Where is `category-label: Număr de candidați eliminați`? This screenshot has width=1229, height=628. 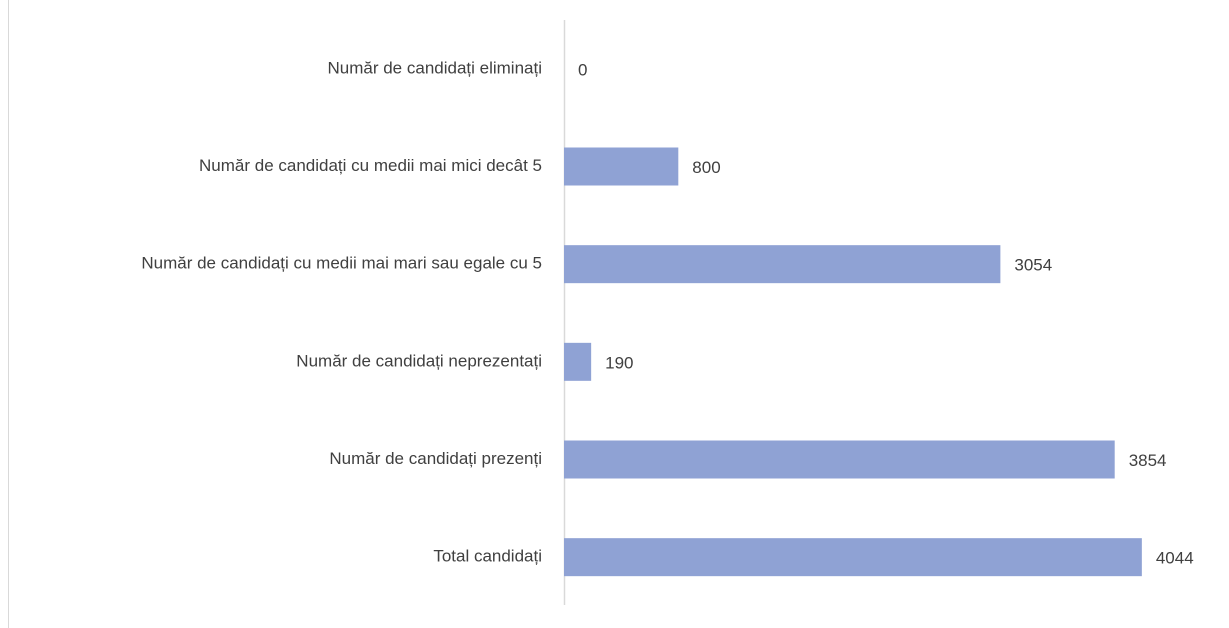 category-label: Număr de candidați eliminați is located at coordinates (435, 67).